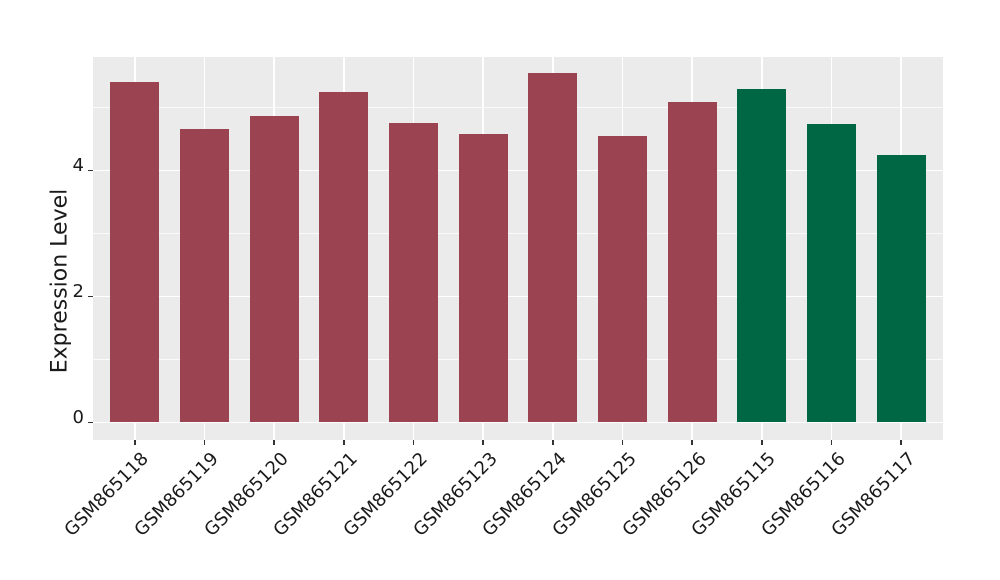 This screenshot has height=580, width=1000. What do you see at coordinates (344, 257) in the screenshot?
I see `bar-GSM865121` at bounding box center [344, 257].